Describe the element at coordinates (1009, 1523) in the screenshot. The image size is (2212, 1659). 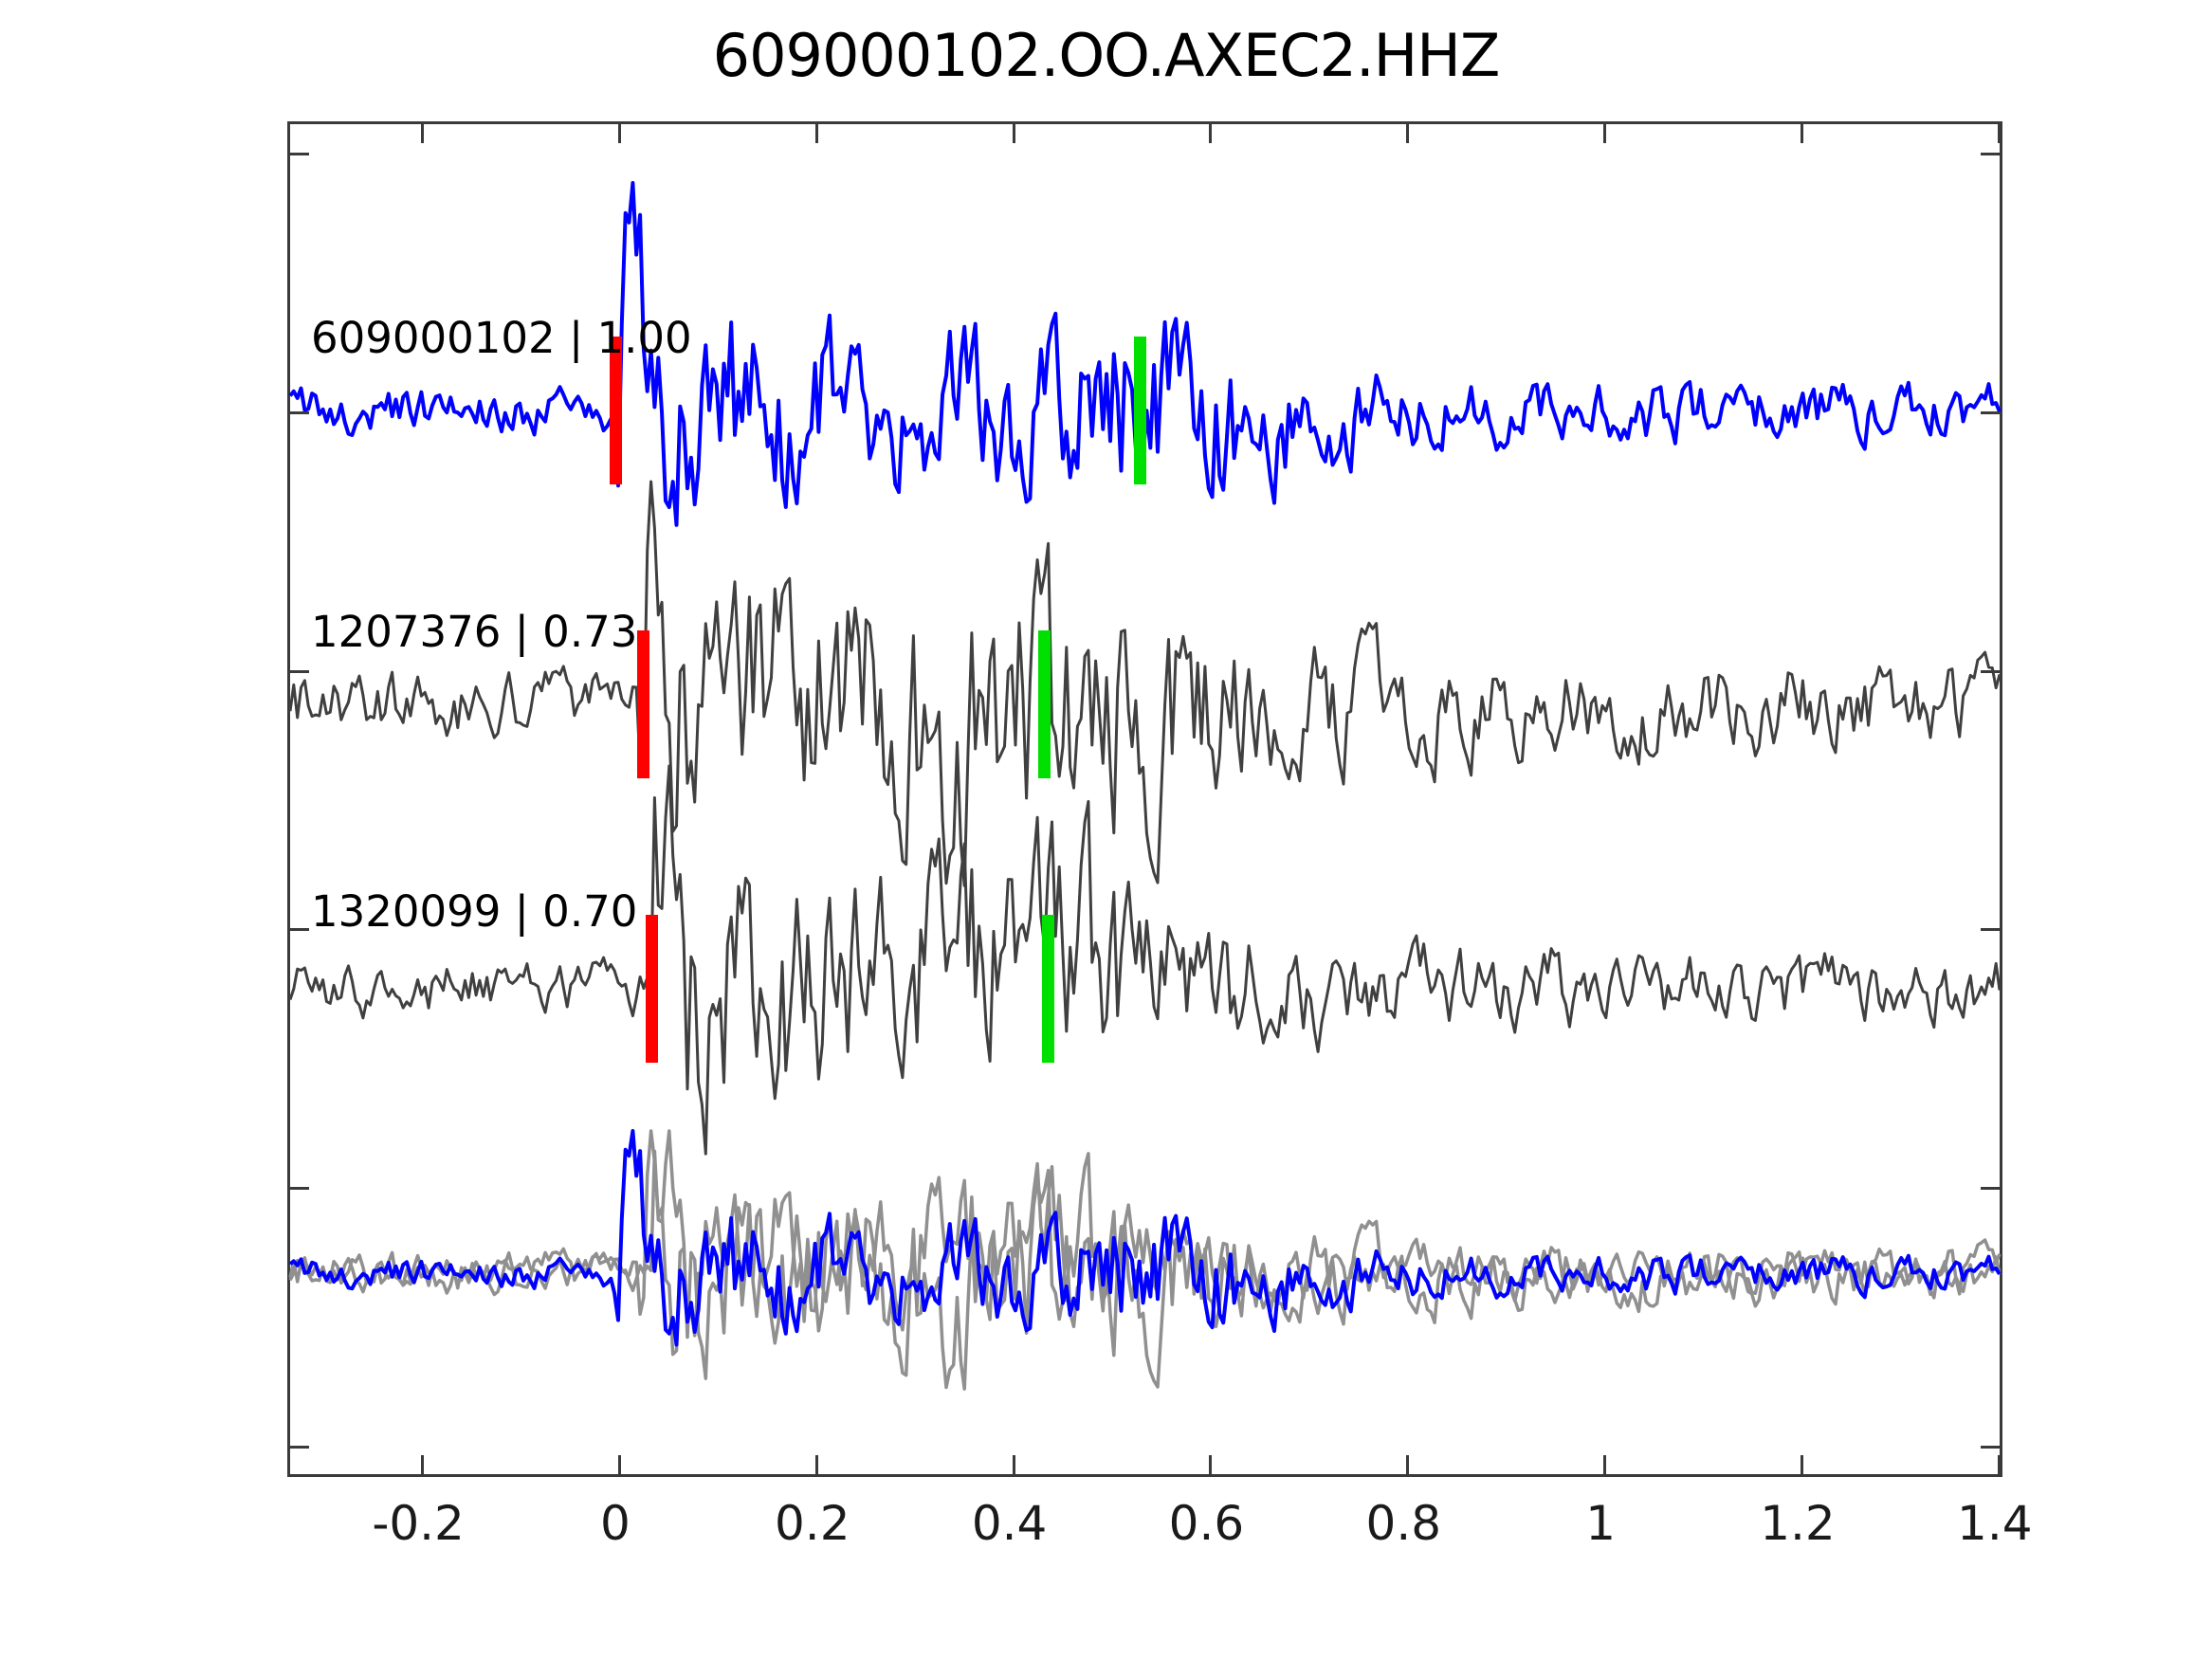
I see `x-tick-label-3: 0.4` at that location.